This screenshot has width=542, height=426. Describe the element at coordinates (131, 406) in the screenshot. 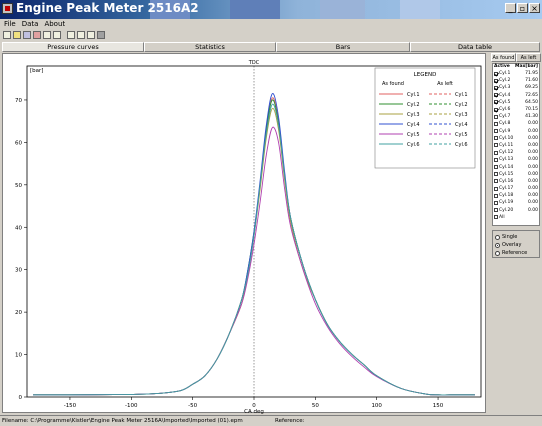

I see `x-tick-label: -100` at that location.